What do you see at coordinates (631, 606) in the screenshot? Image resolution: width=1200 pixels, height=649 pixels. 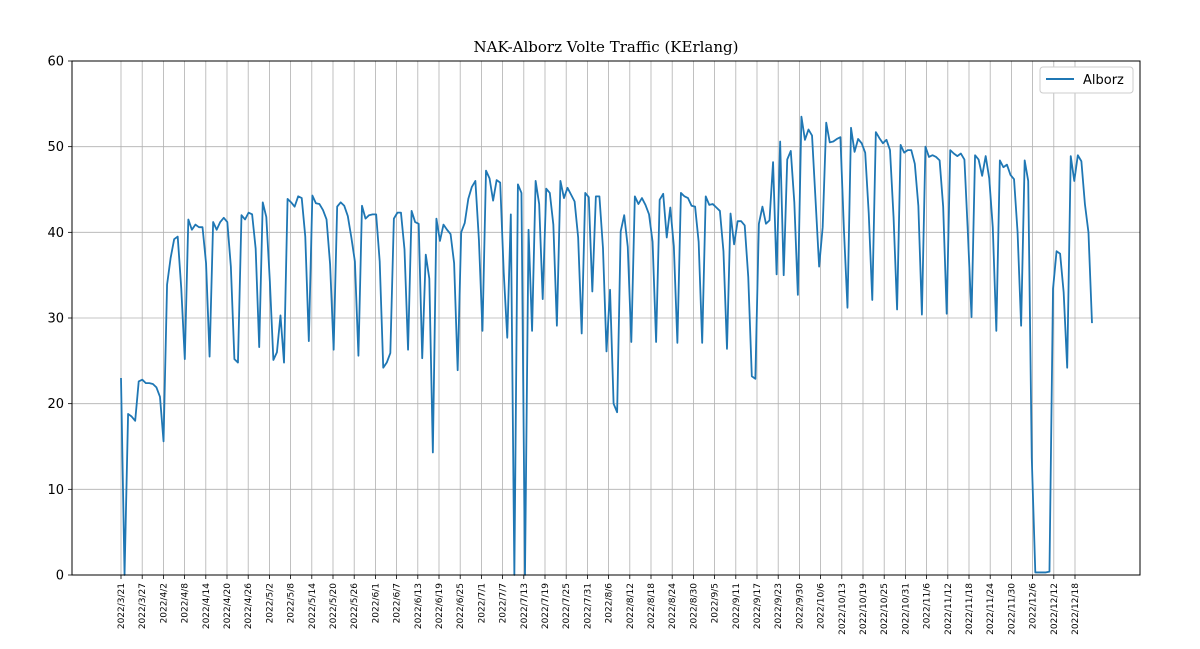 I see `x-tick-label: 2022/8/12` at bounding box center [631, 606].